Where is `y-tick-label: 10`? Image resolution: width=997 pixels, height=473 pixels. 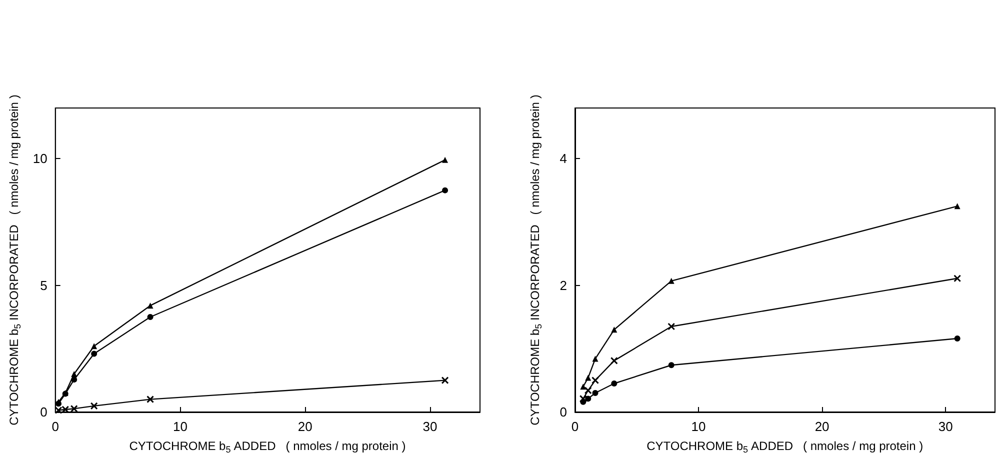
y-tick-label: 10 is located at coordinates (40, 158).